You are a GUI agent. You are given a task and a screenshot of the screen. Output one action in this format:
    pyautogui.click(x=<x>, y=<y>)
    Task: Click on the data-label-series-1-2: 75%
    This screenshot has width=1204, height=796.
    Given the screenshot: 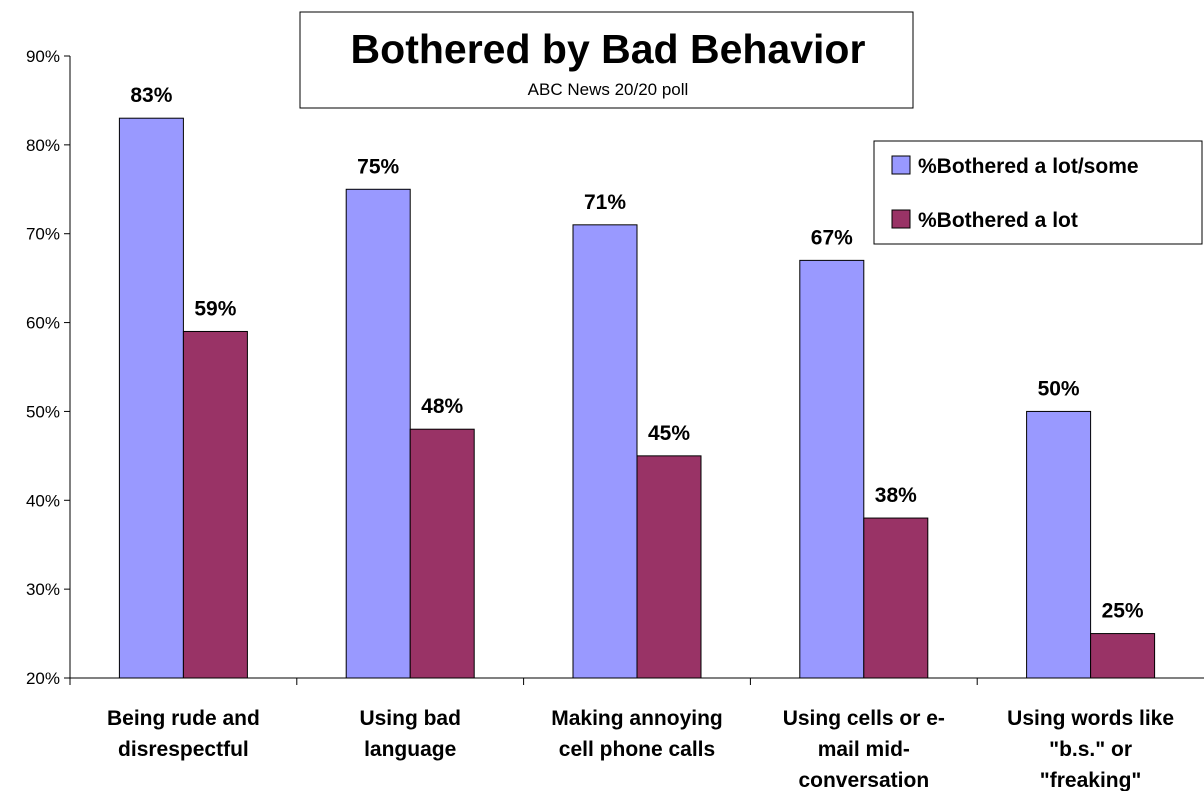 What is the action you would take?
    pyautogui.click(x=378, y=166)
    